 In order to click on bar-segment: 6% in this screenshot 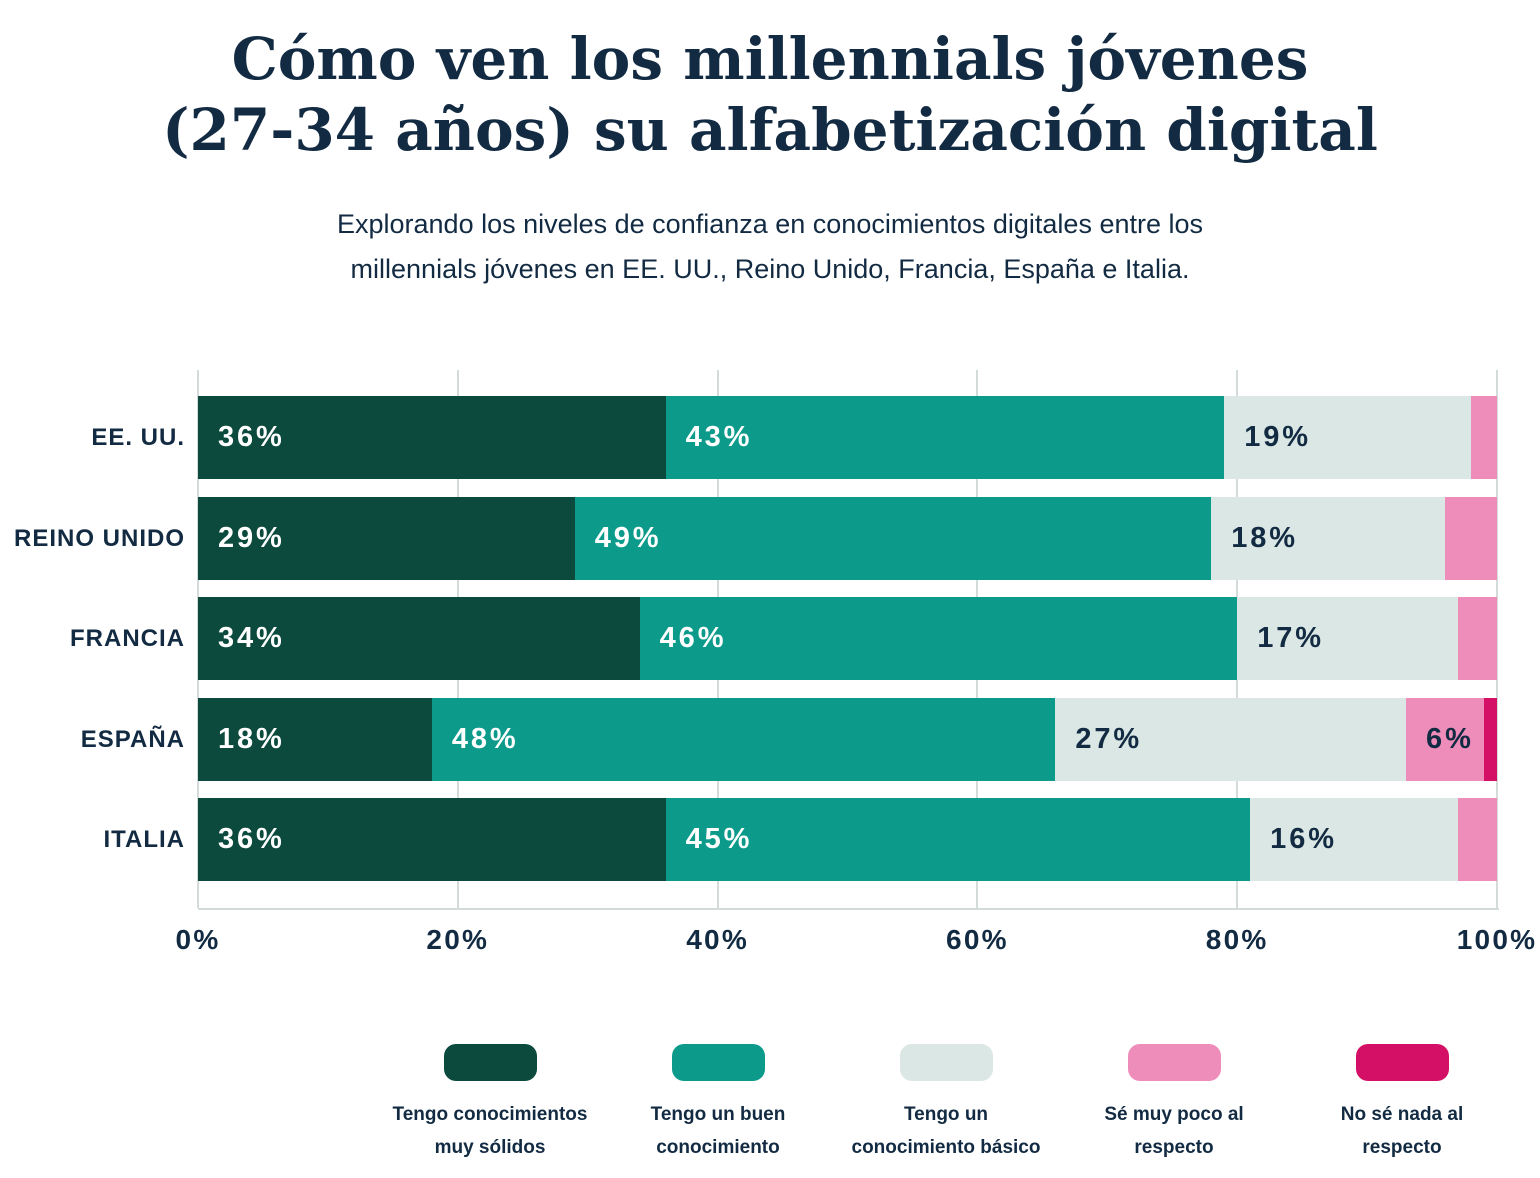, I will do `click(1445, 739)`.